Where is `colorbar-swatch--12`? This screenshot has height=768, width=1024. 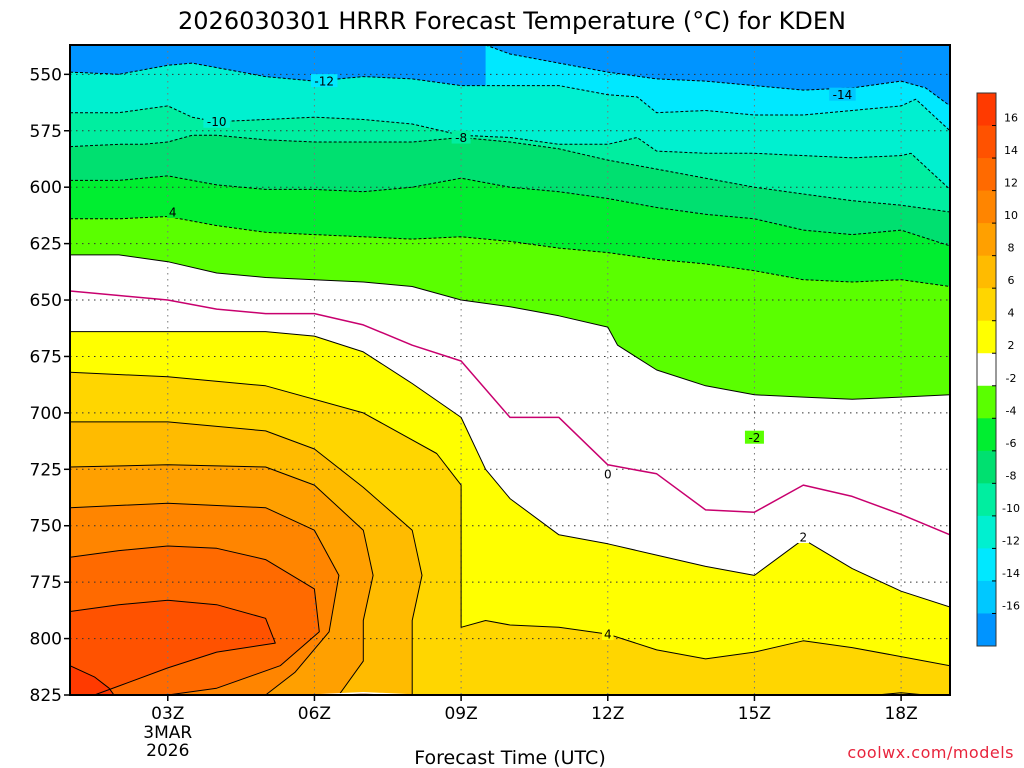 colorbar-swatch--12 is located at coordinates (986, 532).